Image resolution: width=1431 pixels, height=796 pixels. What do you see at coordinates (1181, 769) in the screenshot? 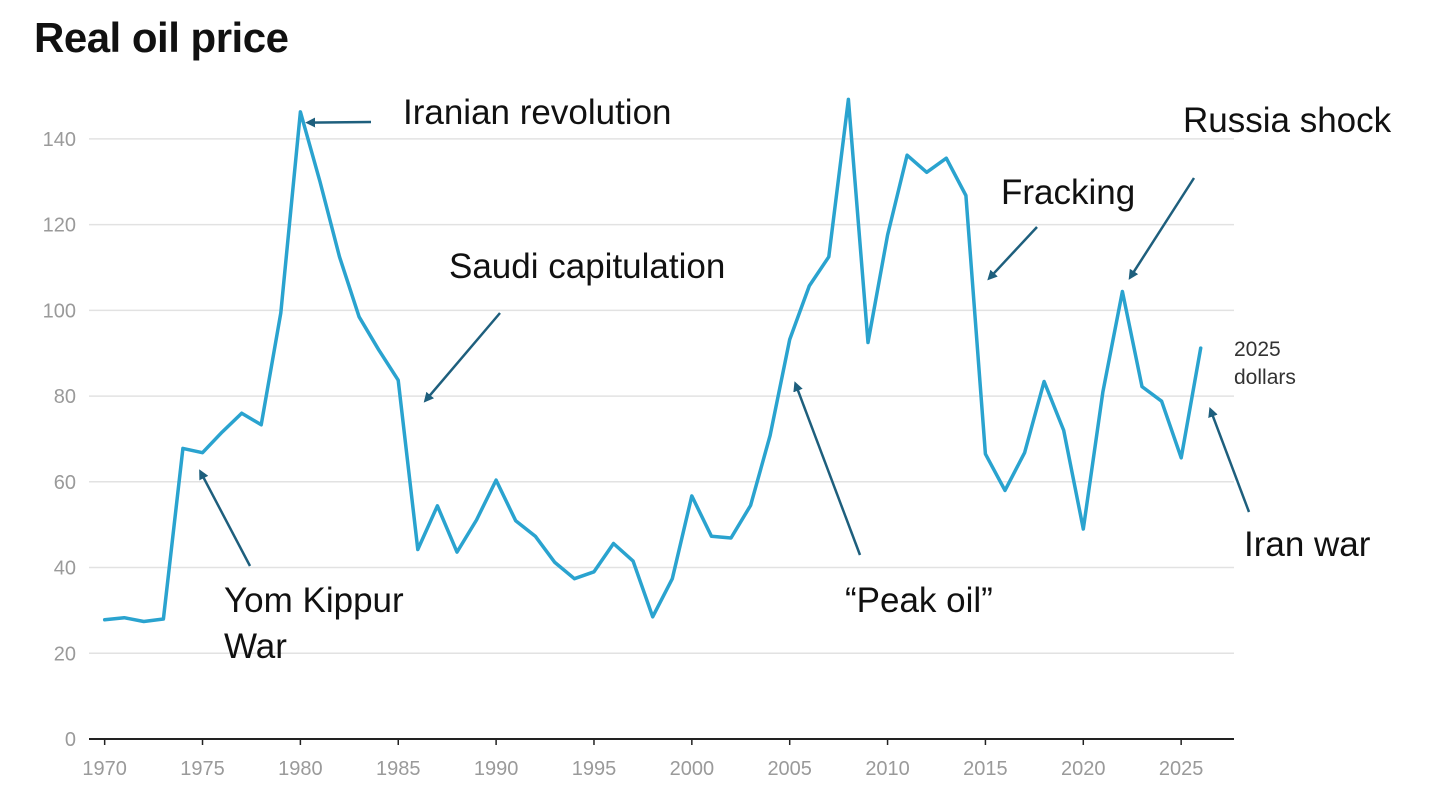
I see `x-tick-label: 2025` at bounding box center [1181, 769].